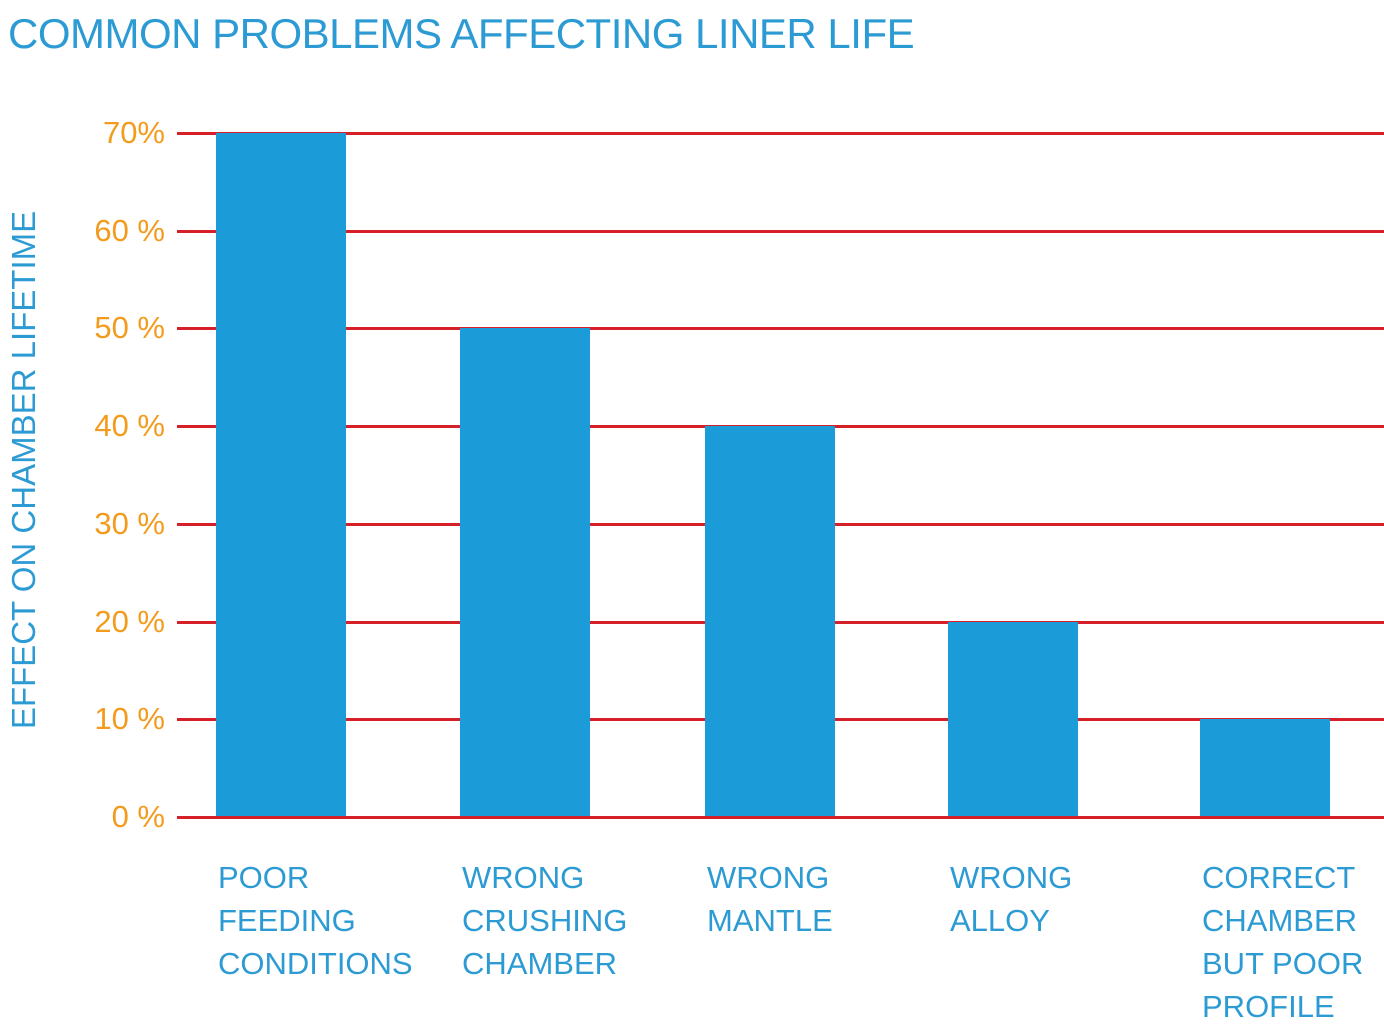 The width and height of the screenshot is (1384, 1024). What do you see at coordinates (770, 899) in the screenshot?
I see `category-label-3: WRONG MANTLE` at bounding box center [770, 899].